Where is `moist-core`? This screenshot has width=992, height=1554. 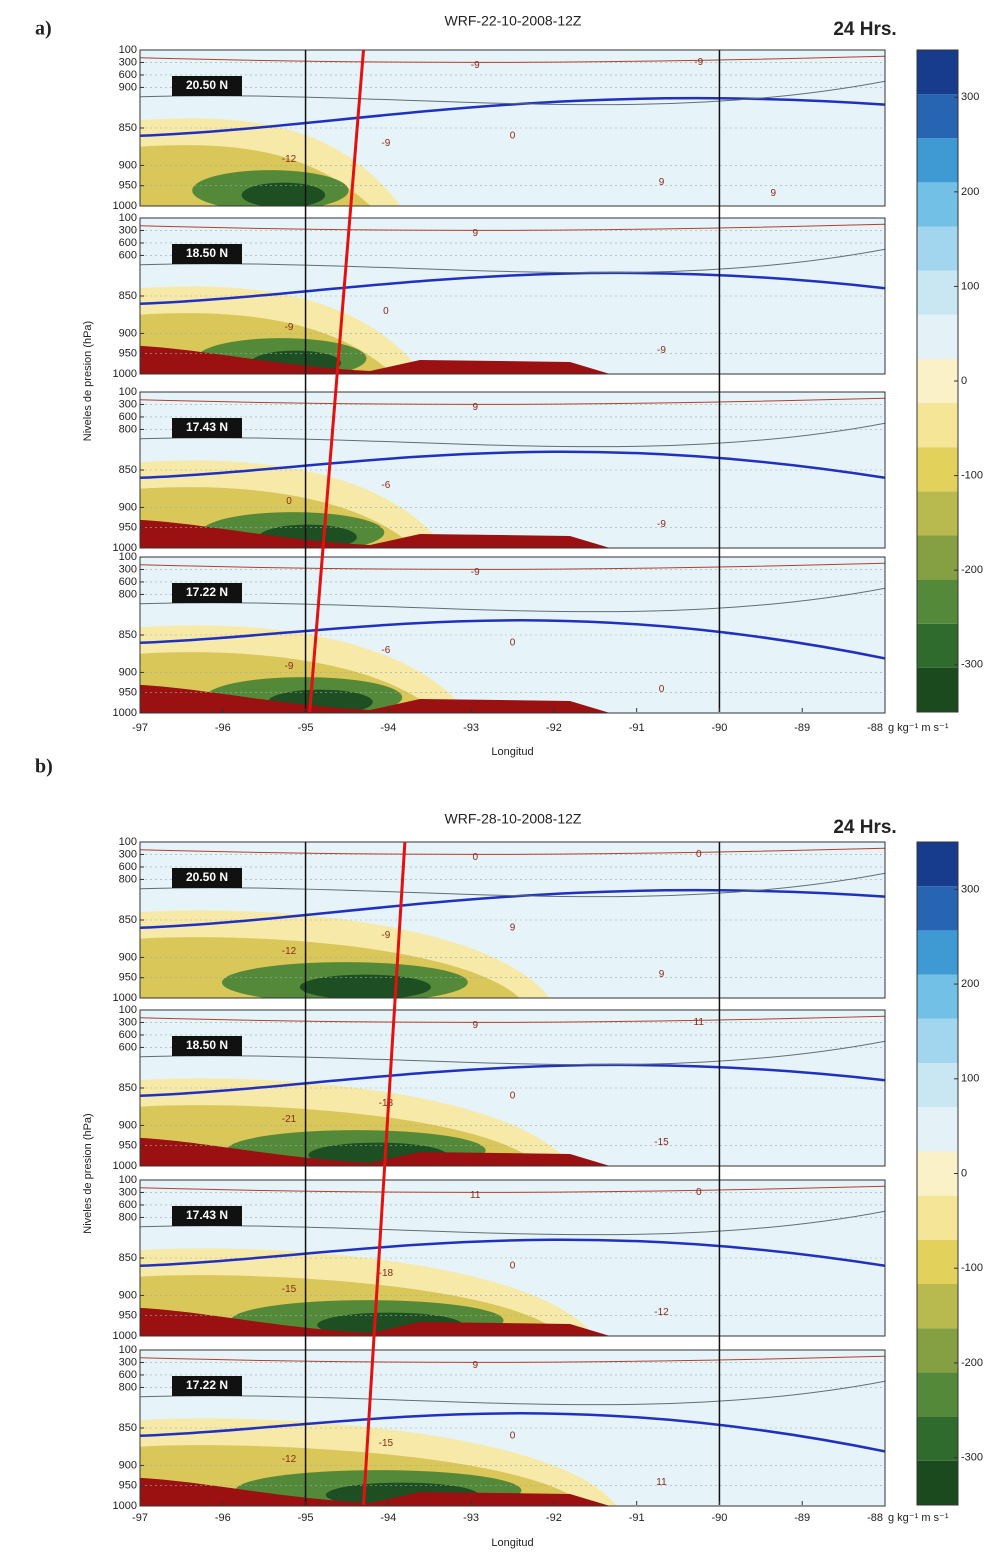
moist-core is located at coordinates (283, 194).